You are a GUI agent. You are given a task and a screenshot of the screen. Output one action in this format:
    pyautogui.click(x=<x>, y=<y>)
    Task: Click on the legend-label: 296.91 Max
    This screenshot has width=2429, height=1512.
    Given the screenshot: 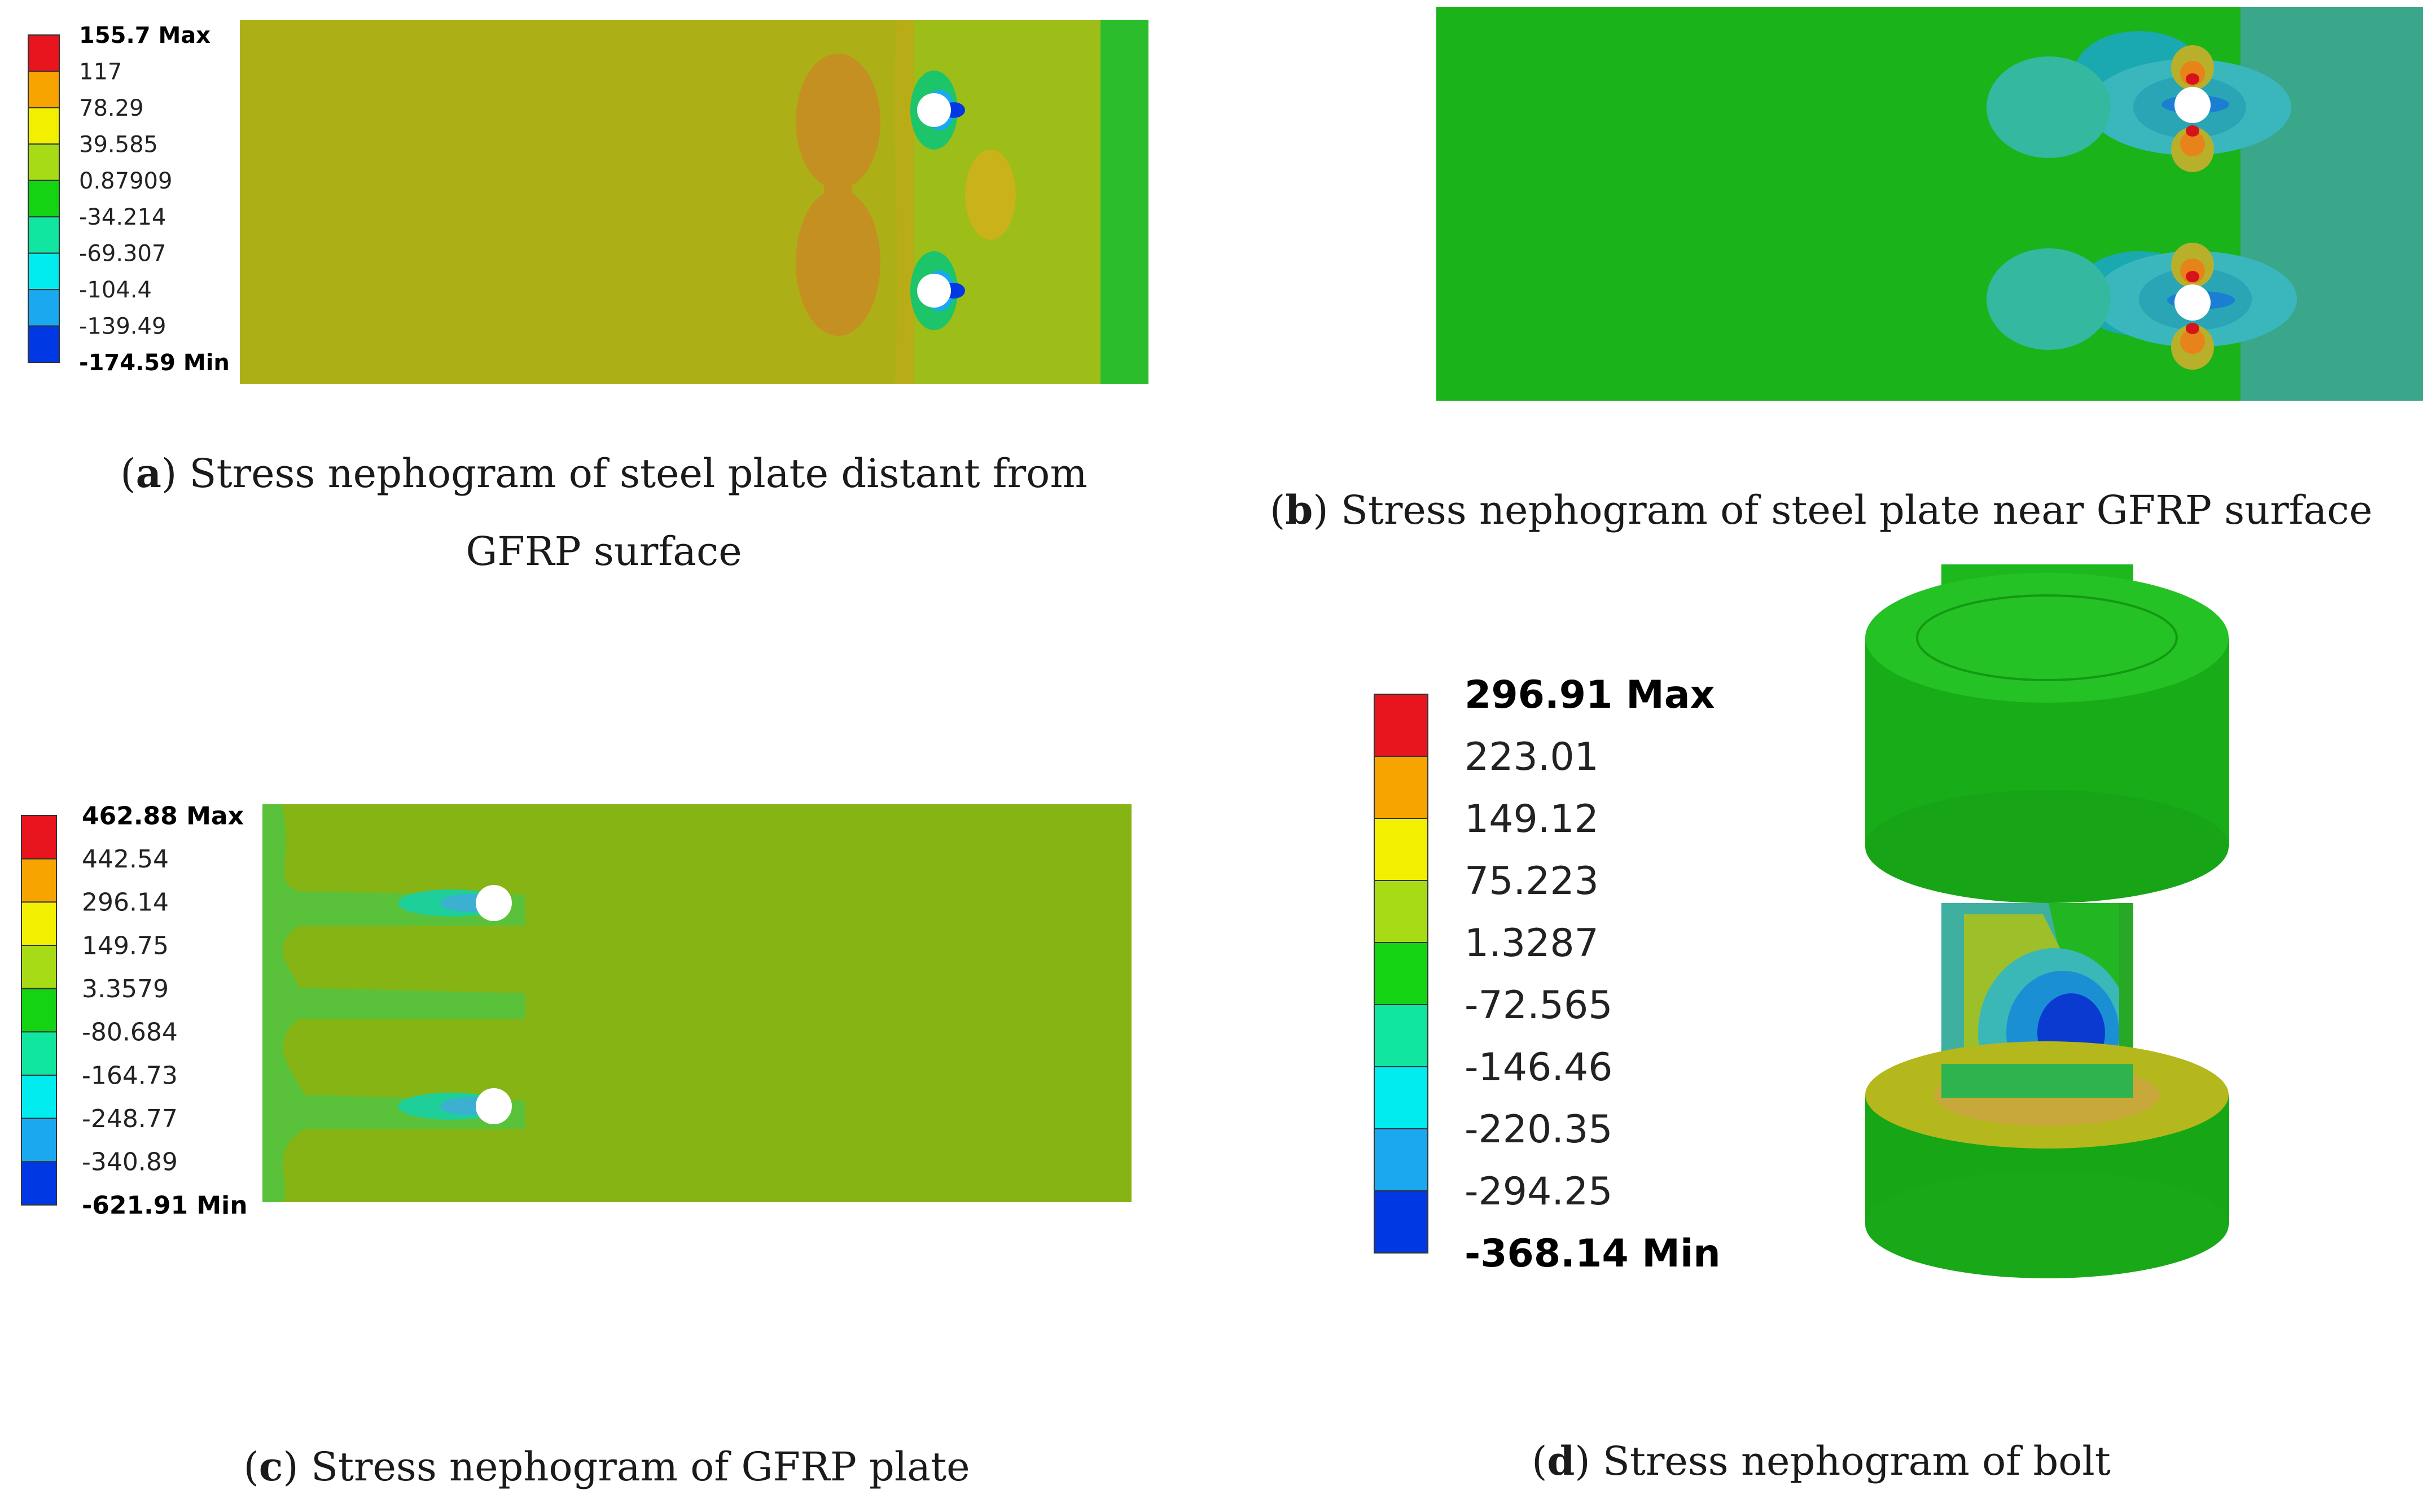 What is the action you would take?
    pyautogui.click(x=1590, y=695)
    